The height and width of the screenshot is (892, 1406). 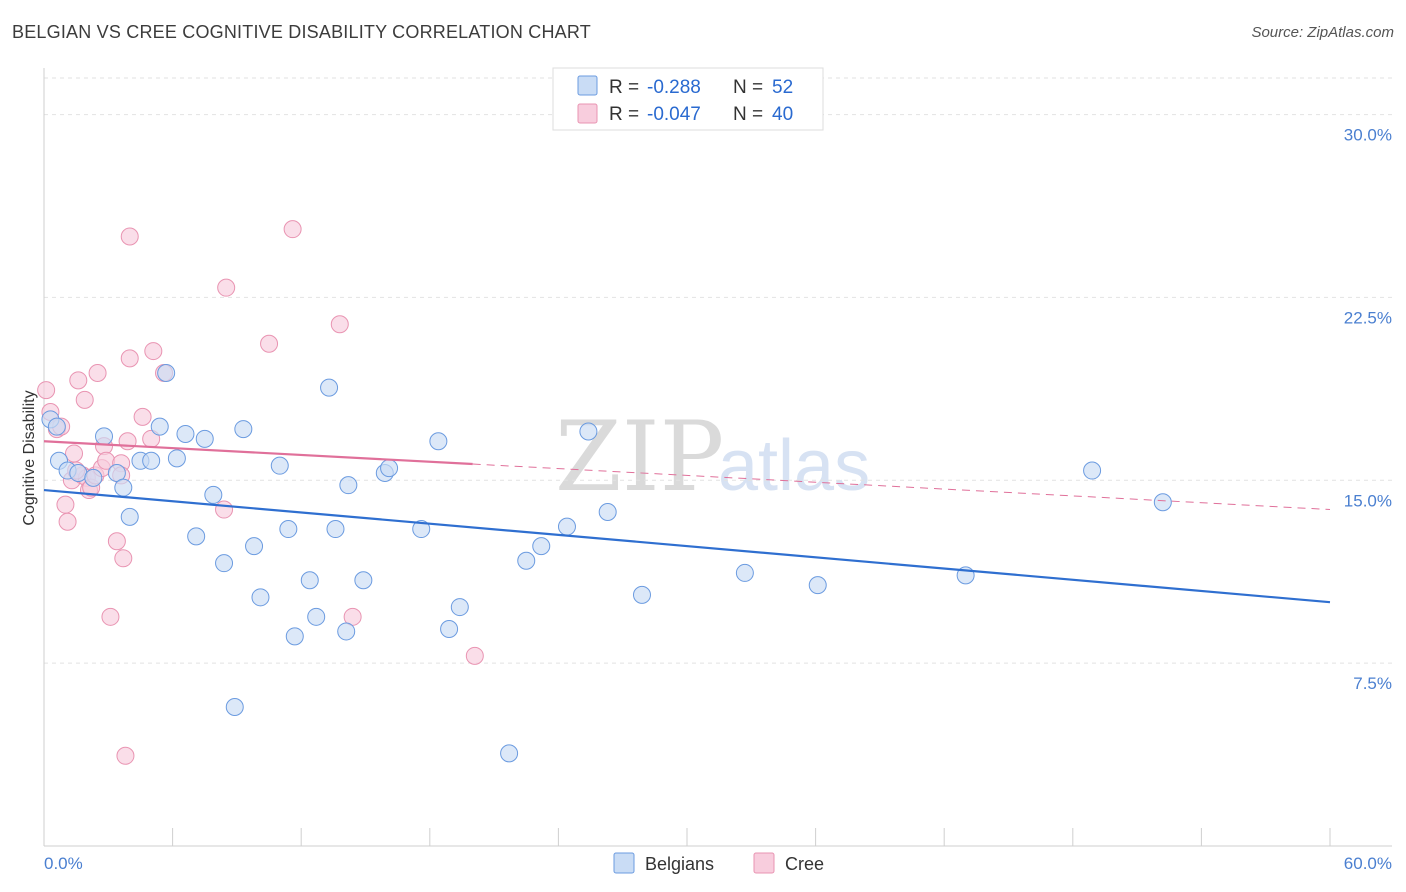 I want to click on stats-legend: R = -0.288 N = 52 R = -0.047 N = 40, so click(x=688, y=99).